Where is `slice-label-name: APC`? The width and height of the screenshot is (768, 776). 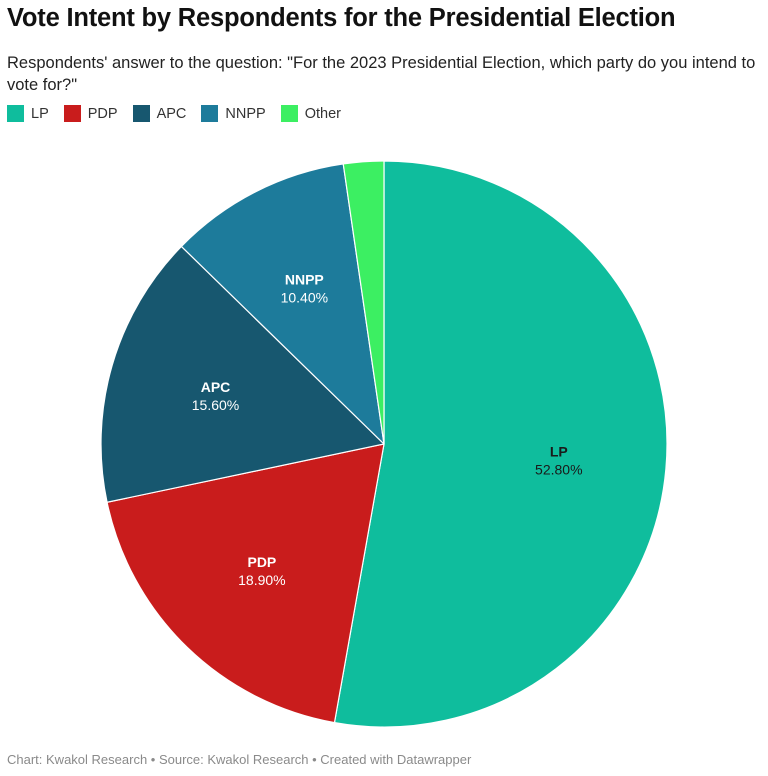 slice-label-name: APC is located at coordinates (216, 387).